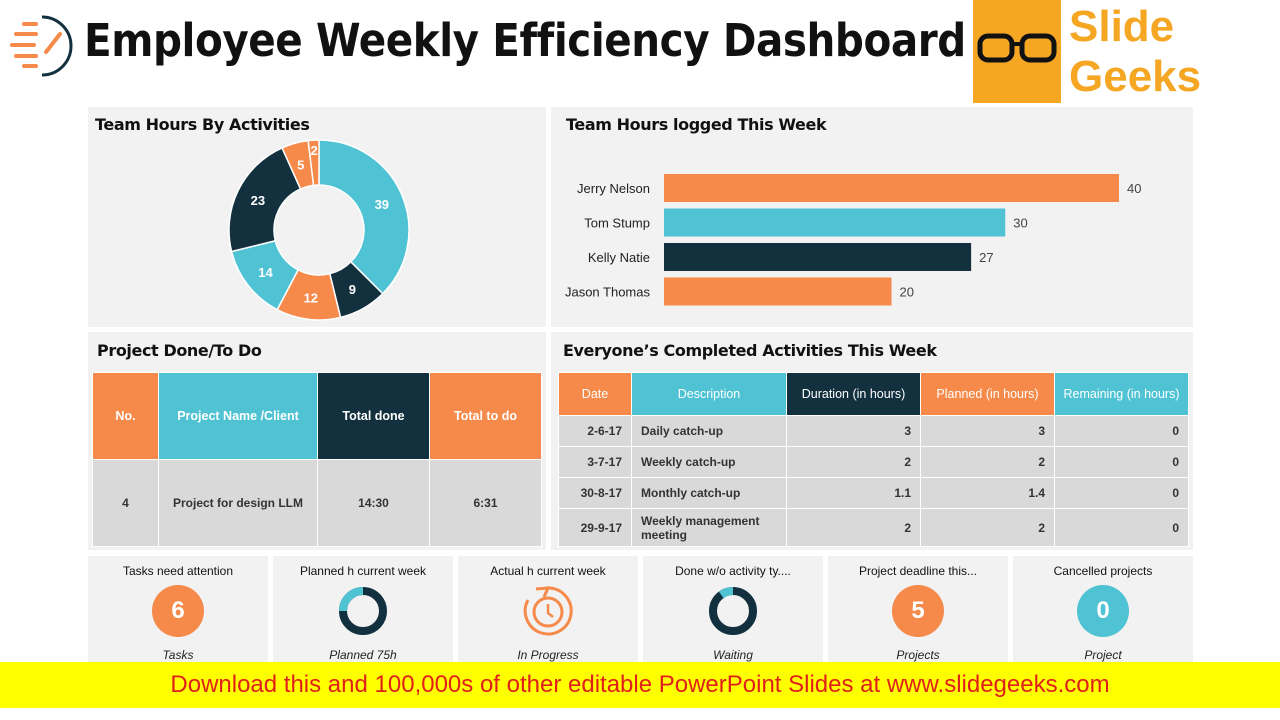 This screenshot has height=720, width=1280. Describe the element at coordinates (317, 503) in the screenshot. I see `table-row: 4 Project for design LLM 14:30 6:31` at that location.